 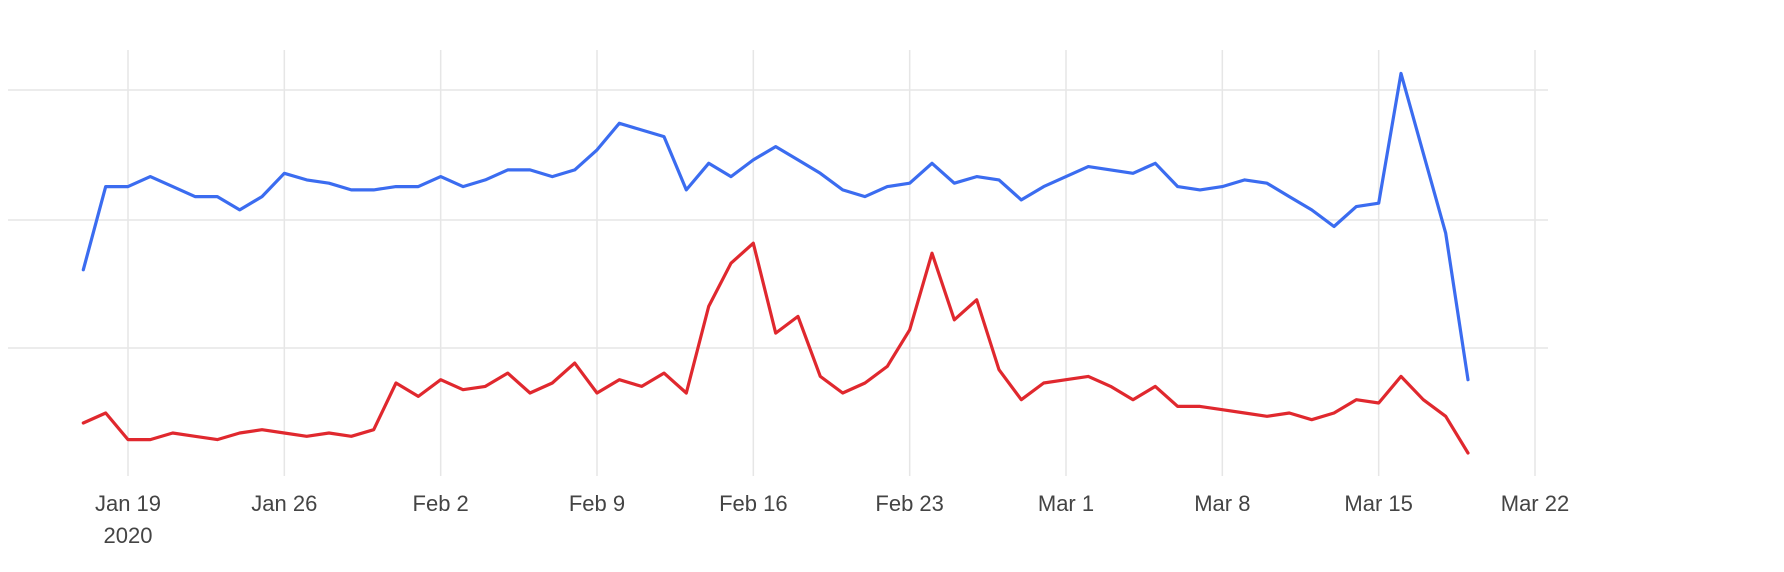 I want to click on x-tick-label: Mar 22, so click(x=1535, y=503).